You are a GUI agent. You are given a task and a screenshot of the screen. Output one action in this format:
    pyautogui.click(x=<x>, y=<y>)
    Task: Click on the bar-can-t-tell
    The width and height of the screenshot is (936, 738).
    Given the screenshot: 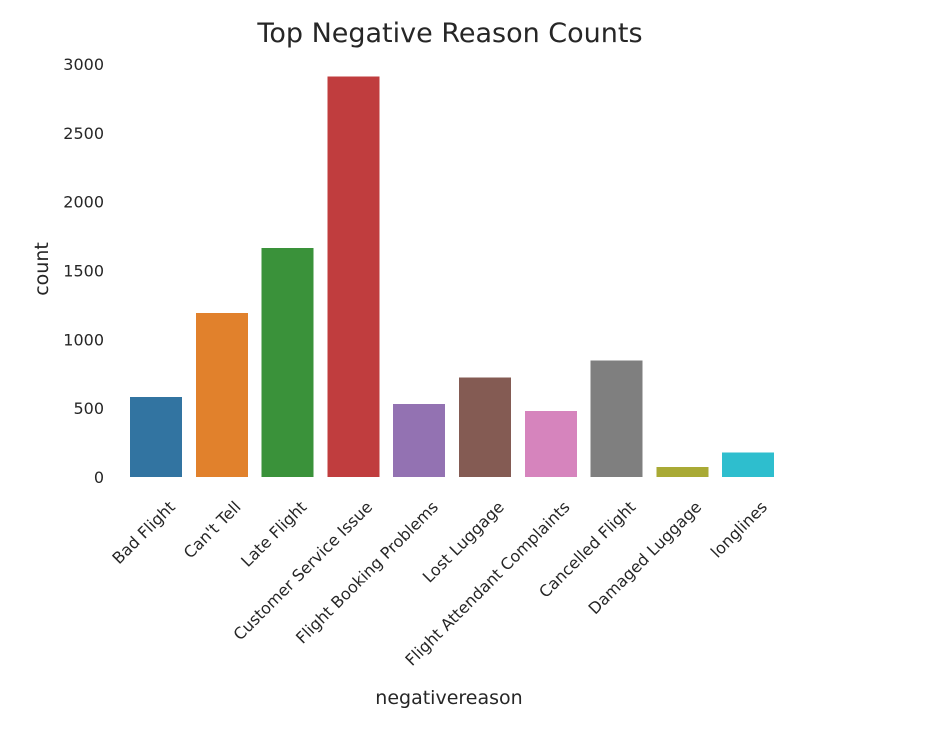 What is the action you would take?
    pyautogui.click(x=221, y=395)
    